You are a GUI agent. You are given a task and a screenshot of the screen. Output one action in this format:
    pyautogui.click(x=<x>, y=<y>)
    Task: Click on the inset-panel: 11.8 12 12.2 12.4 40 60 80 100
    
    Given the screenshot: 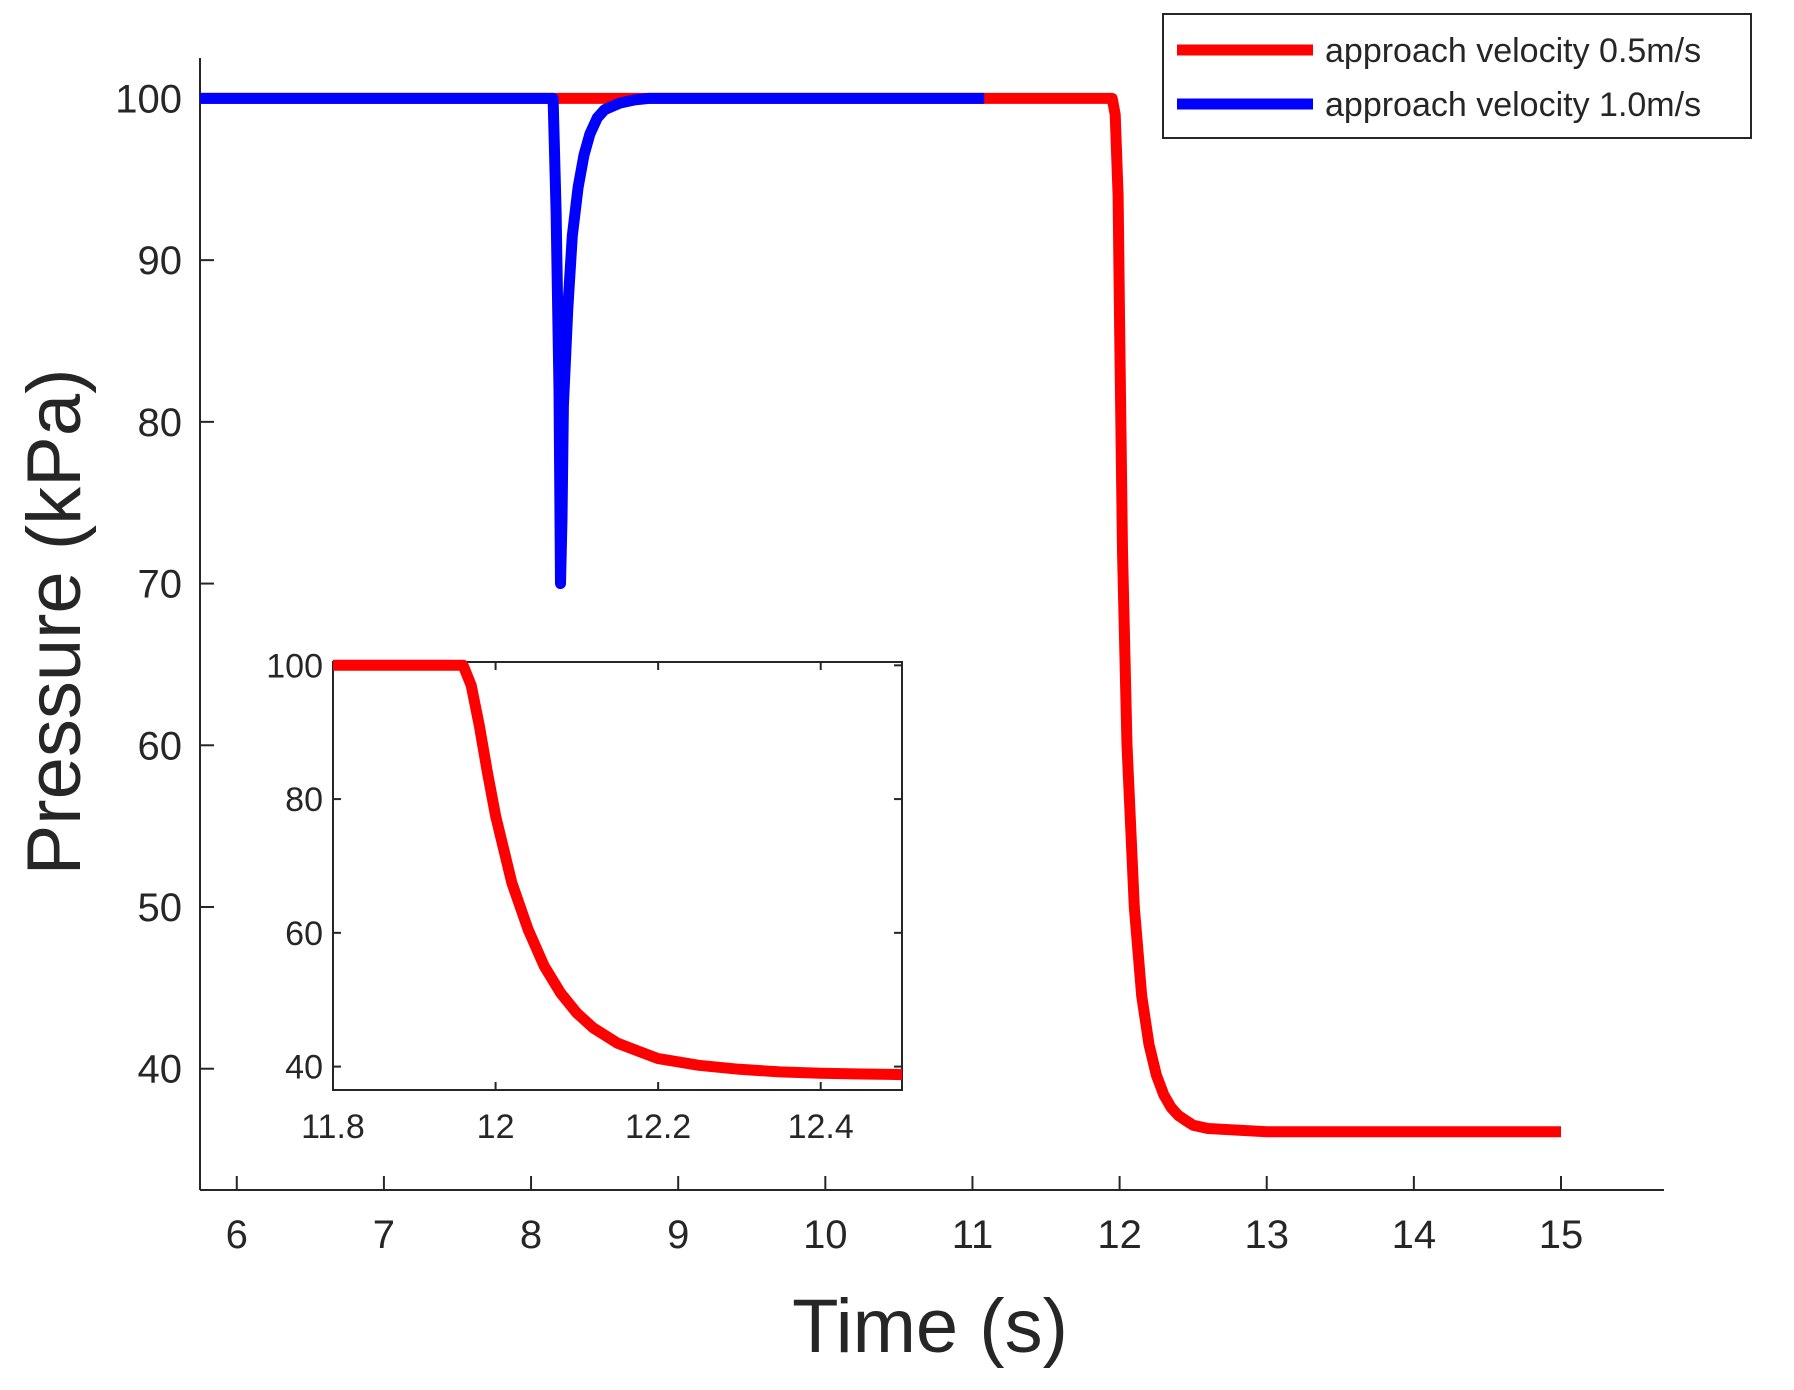 What is the action you would take?
    pyautogui.click(x=584, y=896)
    